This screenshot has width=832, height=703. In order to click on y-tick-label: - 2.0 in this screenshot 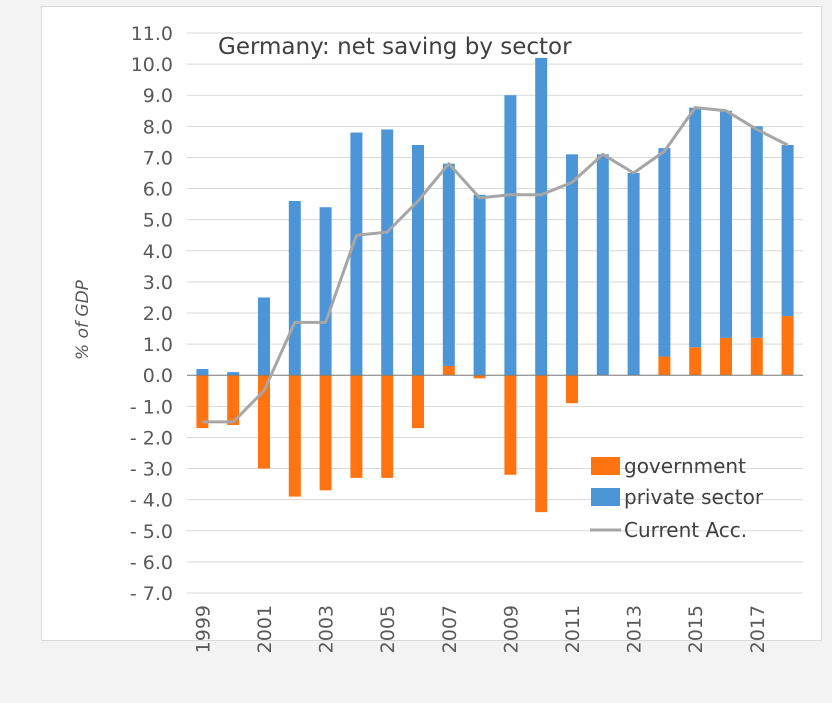, I will do `click(151, 438)`.